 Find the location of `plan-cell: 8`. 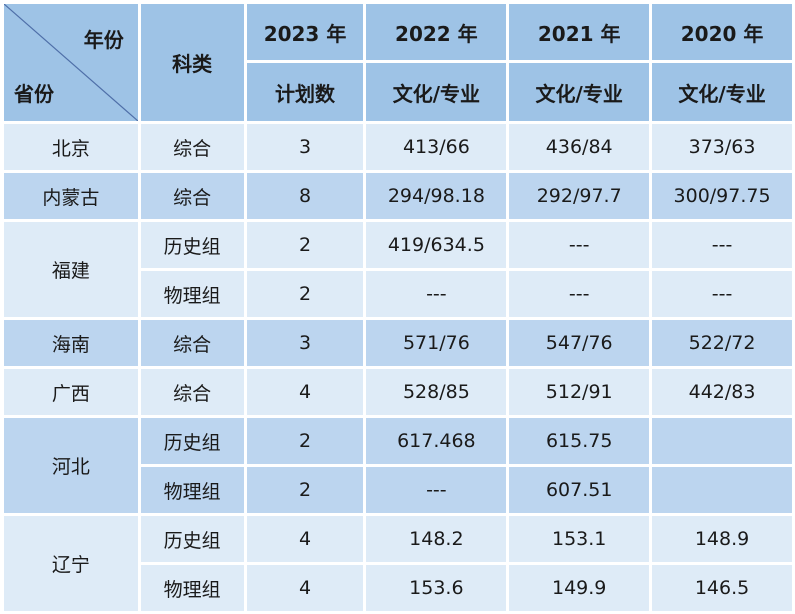

plan-cell: 8 is located at coordinates (305, 196).